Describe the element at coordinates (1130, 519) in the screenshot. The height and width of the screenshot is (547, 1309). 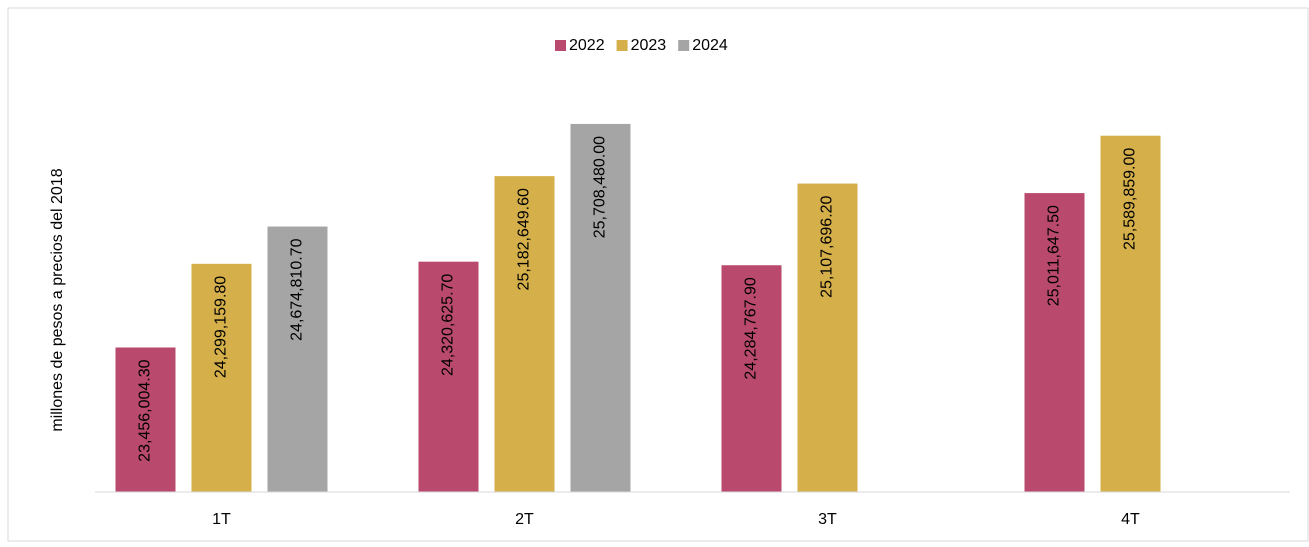
I see `x-tick-label: 4T` at that location.